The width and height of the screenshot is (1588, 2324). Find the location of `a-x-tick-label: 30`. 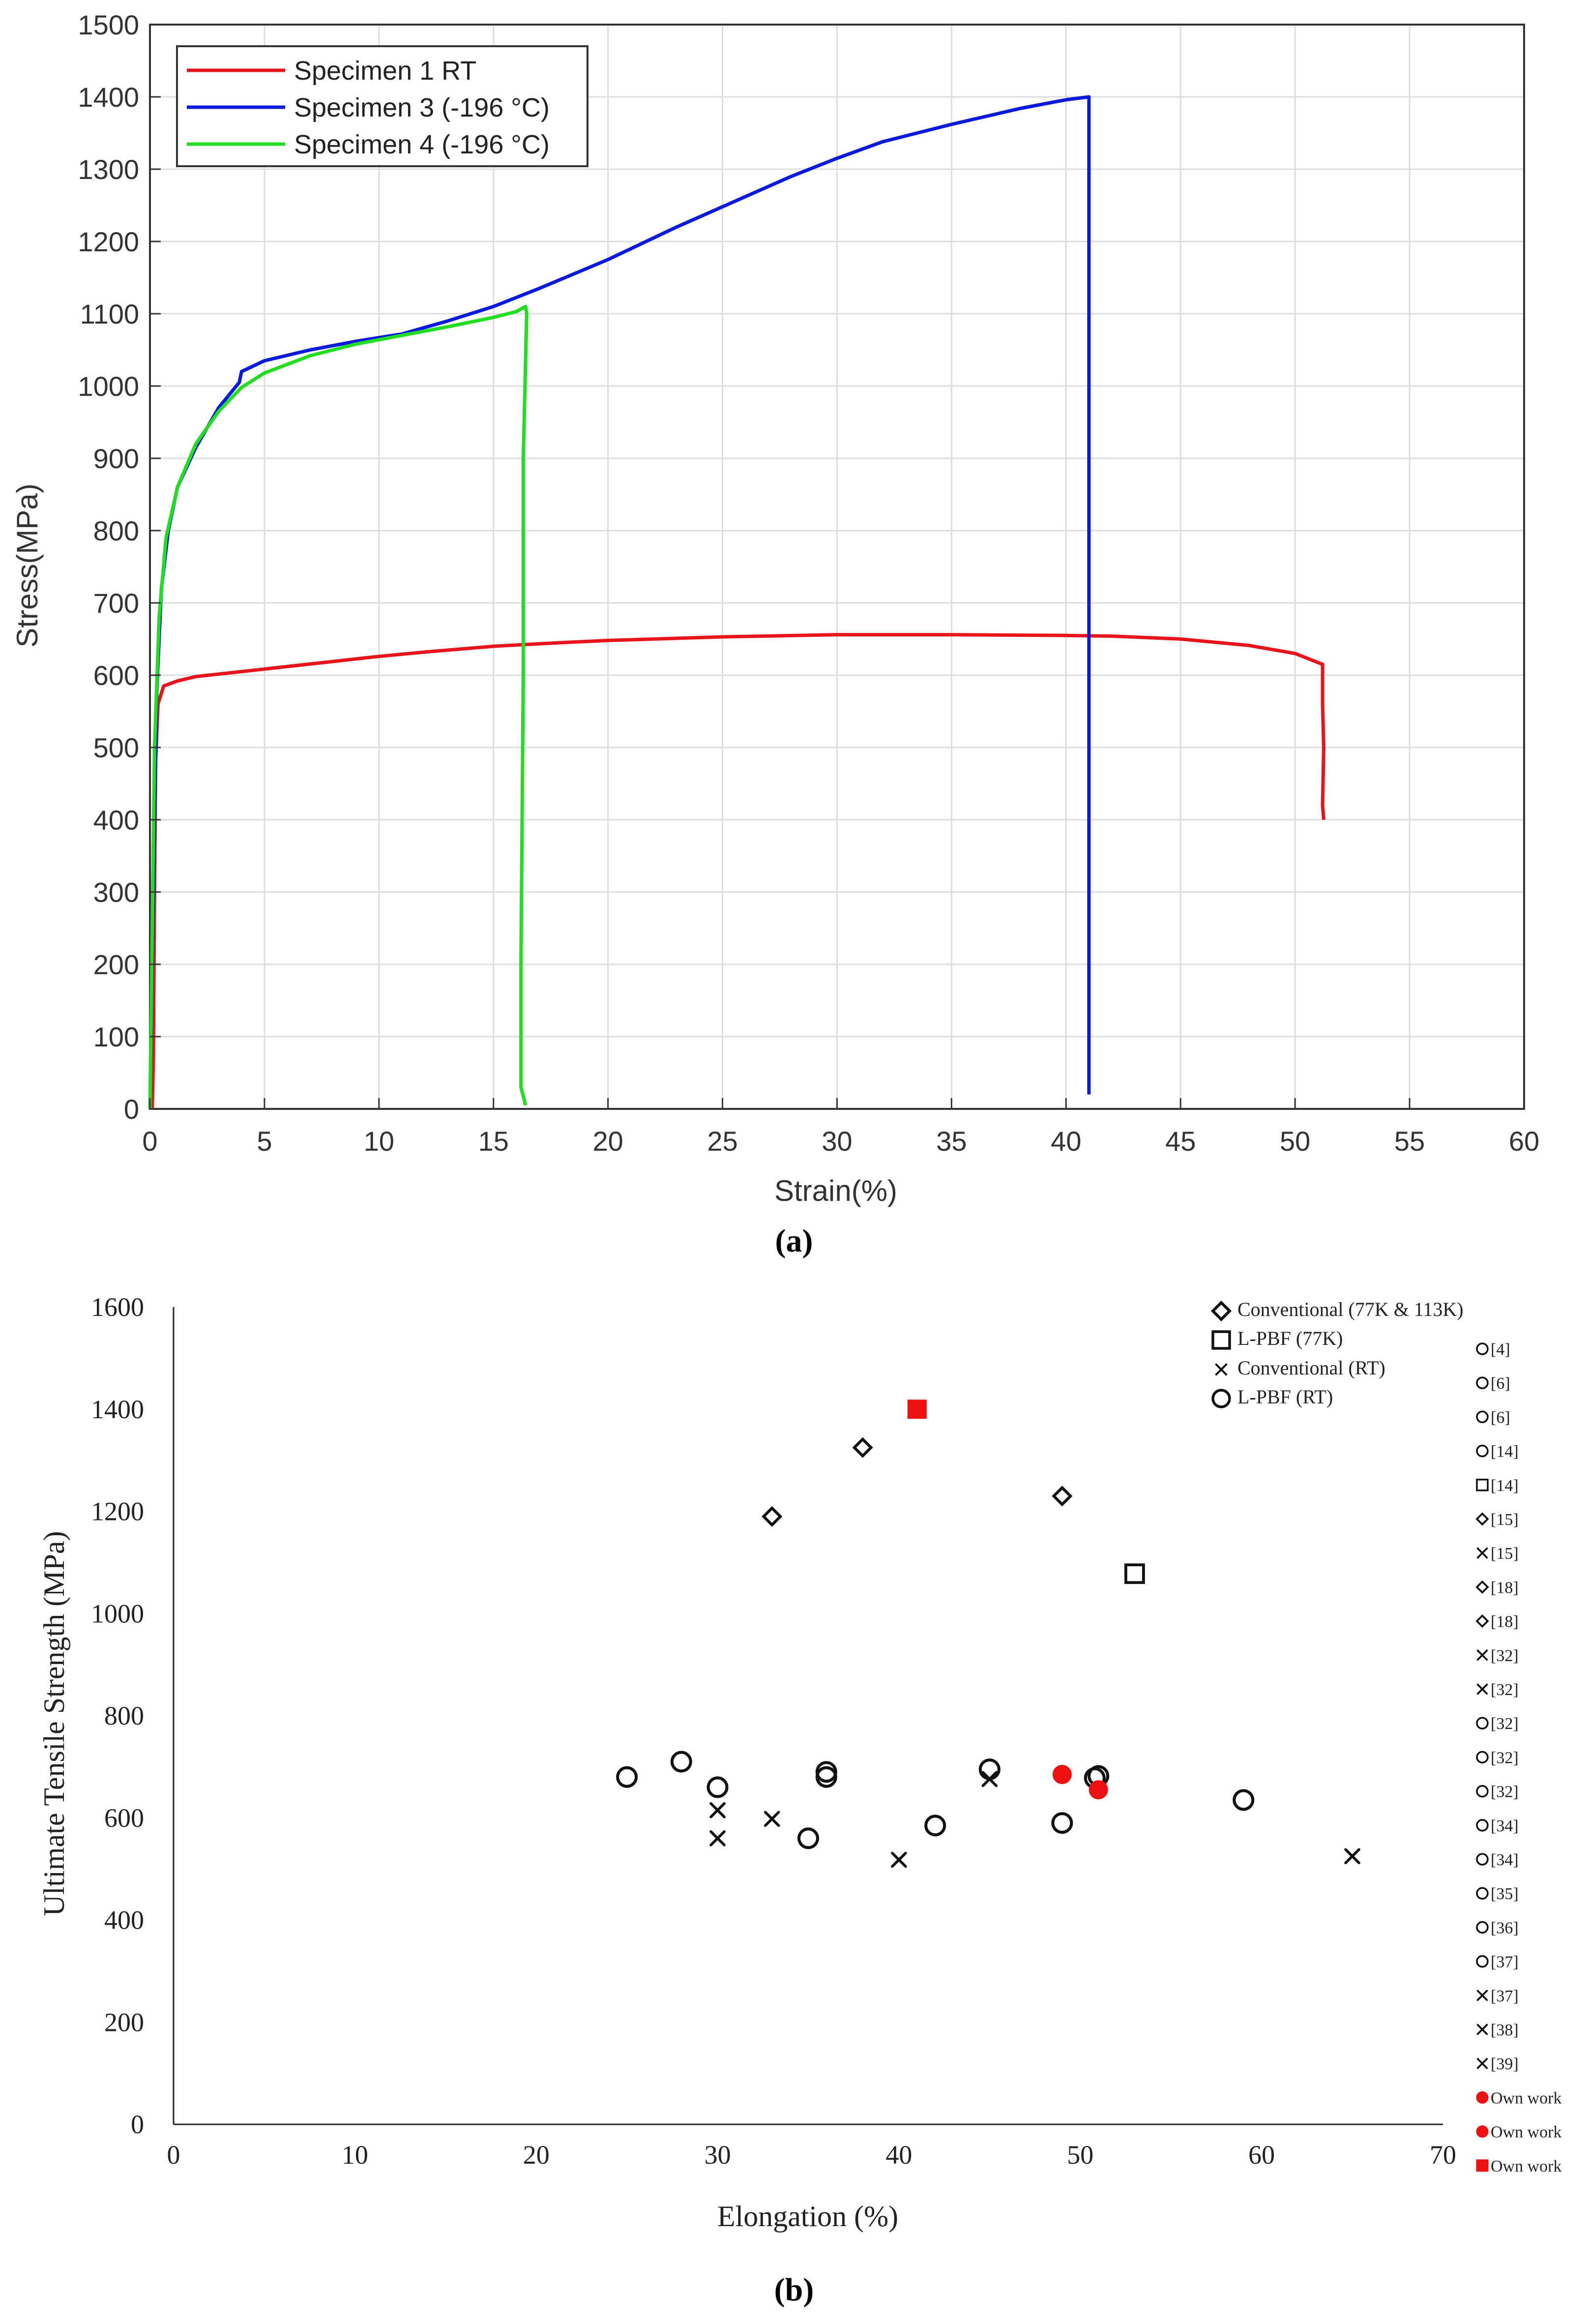

a-x-tick-label: 30 is located at coordinates (837, 1141).